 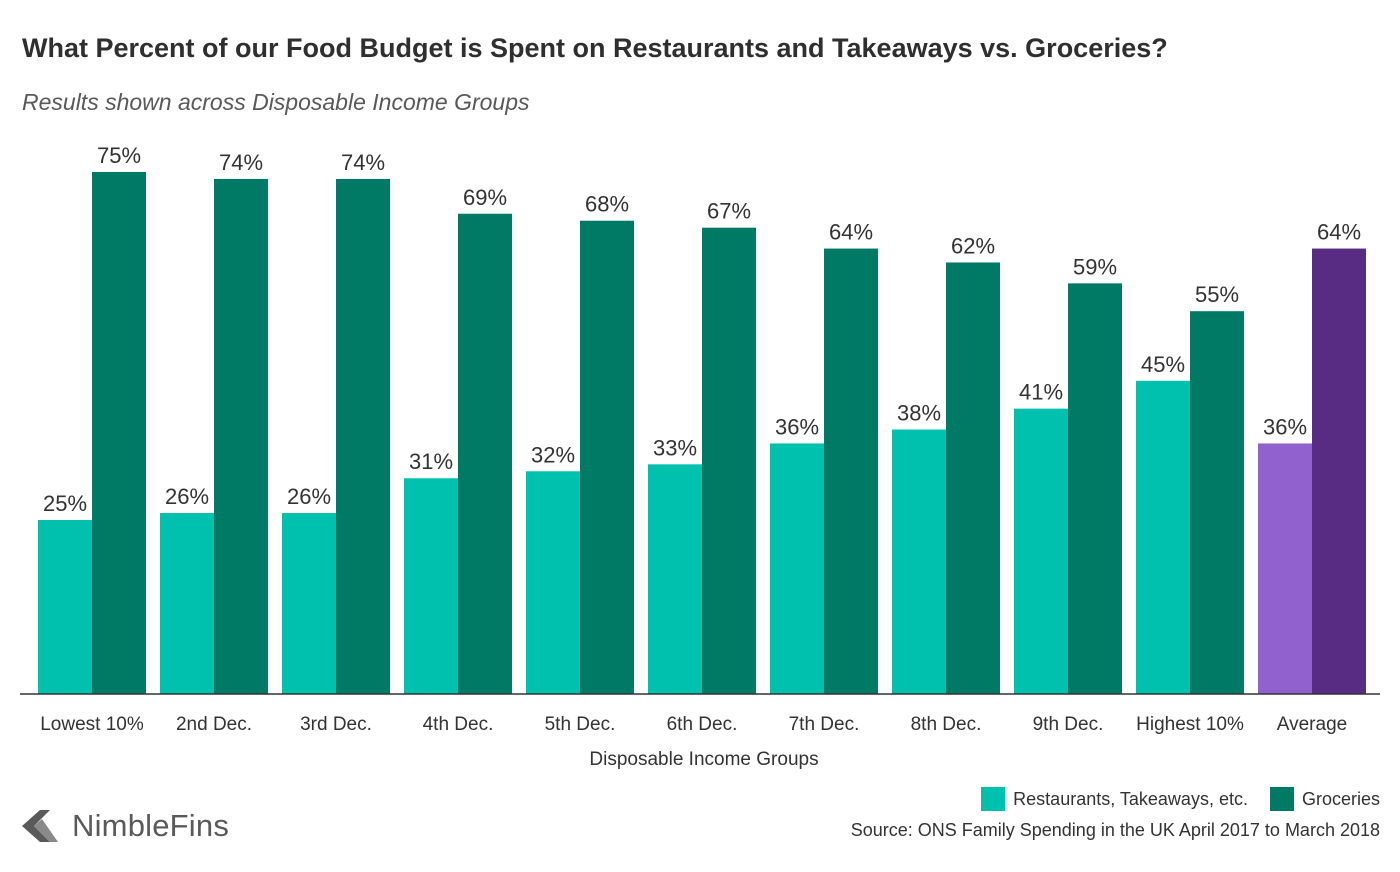 What do you see at coordinates (607, 204) in the screenshot?
I see `data-label-groceries-4: 68%` at bounding box center [607, 204].